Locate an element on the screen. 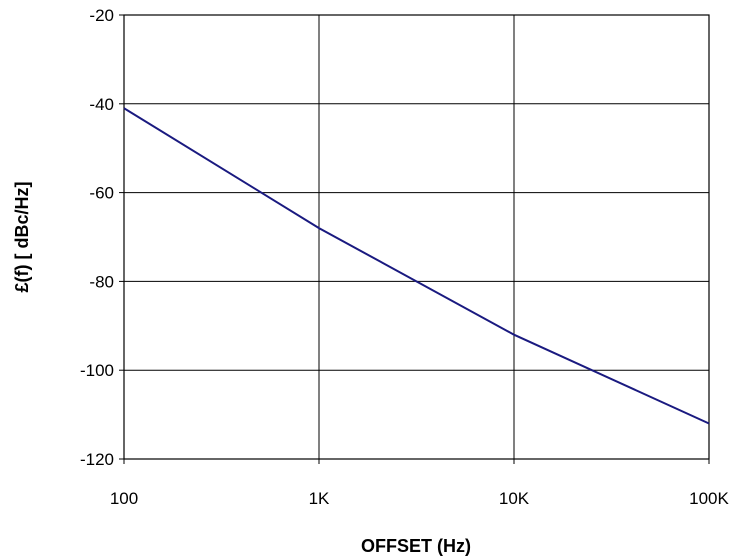 The width and height of the screenshot is (740, 559). y-tick-label: -40 is located at coordinates (101, 104).